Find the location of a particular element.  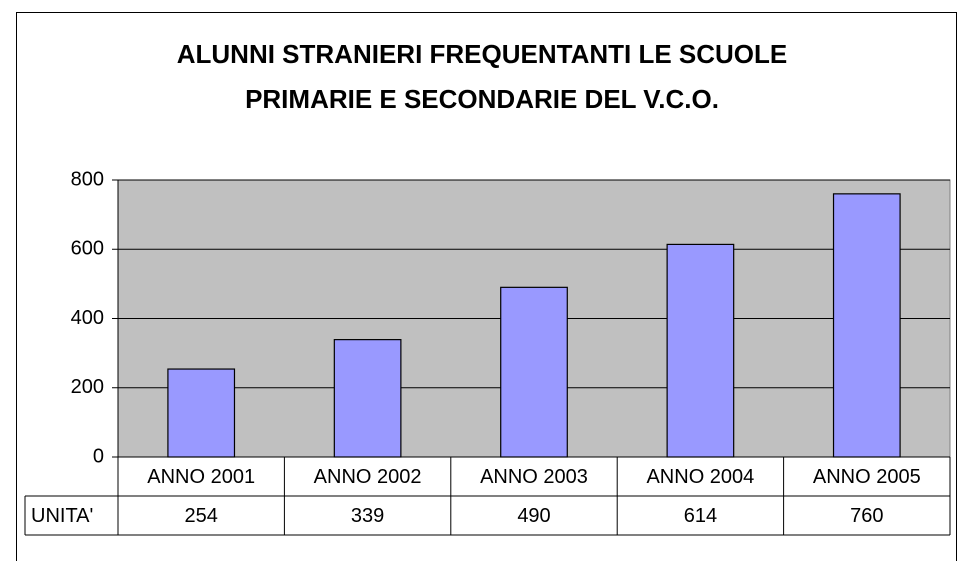

table-series-name: UNITA' is located at coordinates (62, 516).